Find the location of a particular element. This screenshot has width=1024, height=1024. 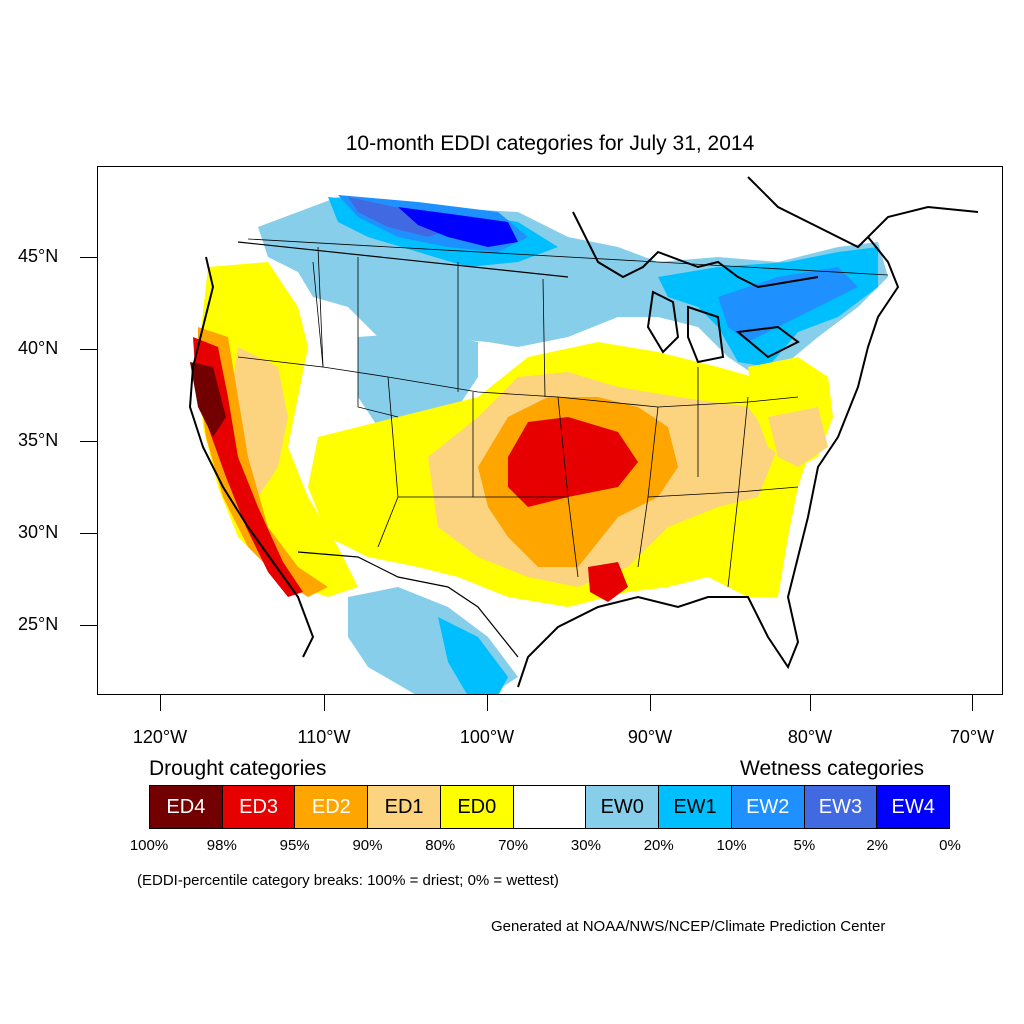

category-legend: ED4 ED3 ED2 ED1 ED0 EW0 EW1 EW2 EW3 EW4 is located at coordinates (549, 807).